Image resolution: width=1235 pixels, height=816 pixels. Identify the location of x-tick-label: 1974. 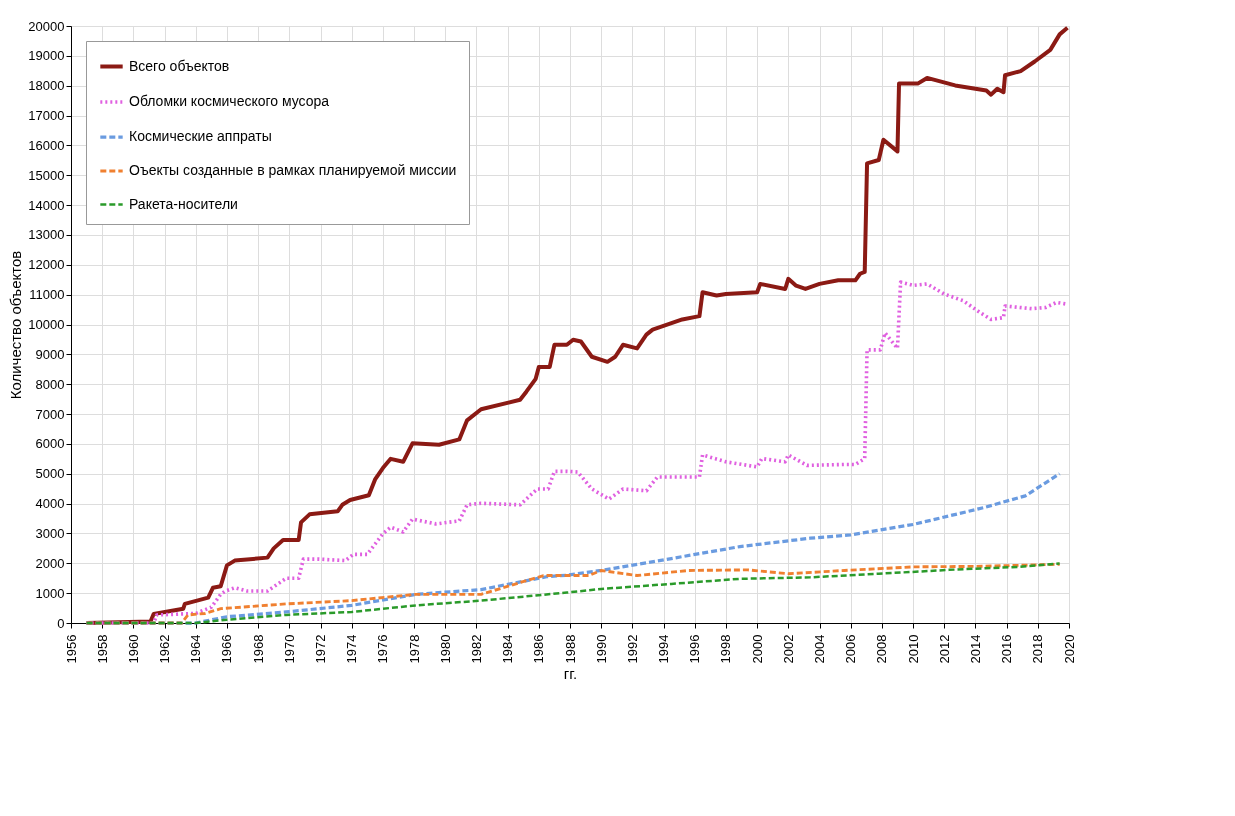
(352, 649).